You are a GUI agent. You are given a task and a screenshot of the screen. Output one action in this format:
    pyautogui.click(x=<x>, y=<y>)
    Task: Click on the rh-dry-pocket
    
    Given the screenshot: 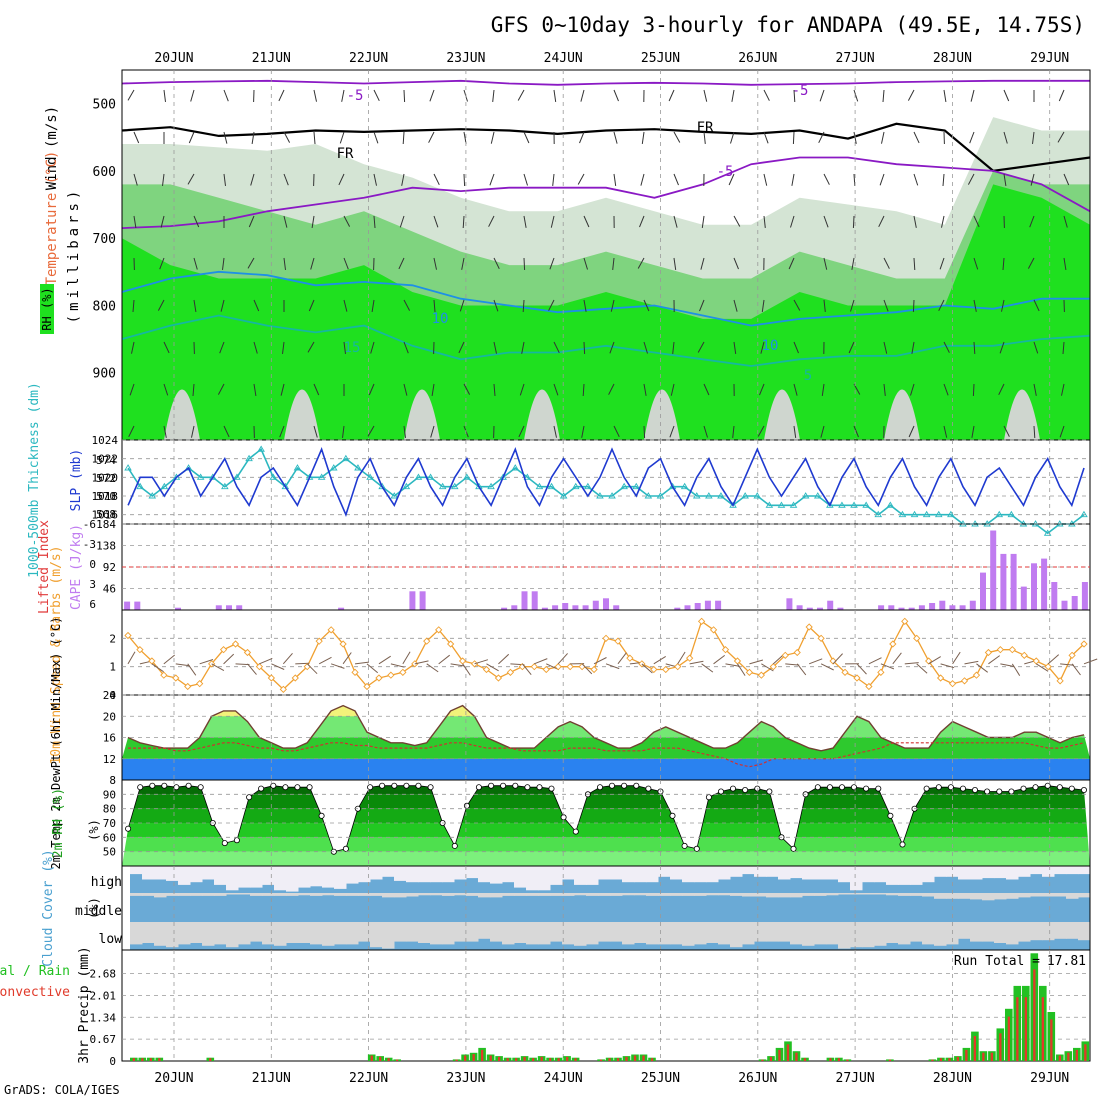 What is the action you would take?
    pyautogui.click(x=182, y=414)
    